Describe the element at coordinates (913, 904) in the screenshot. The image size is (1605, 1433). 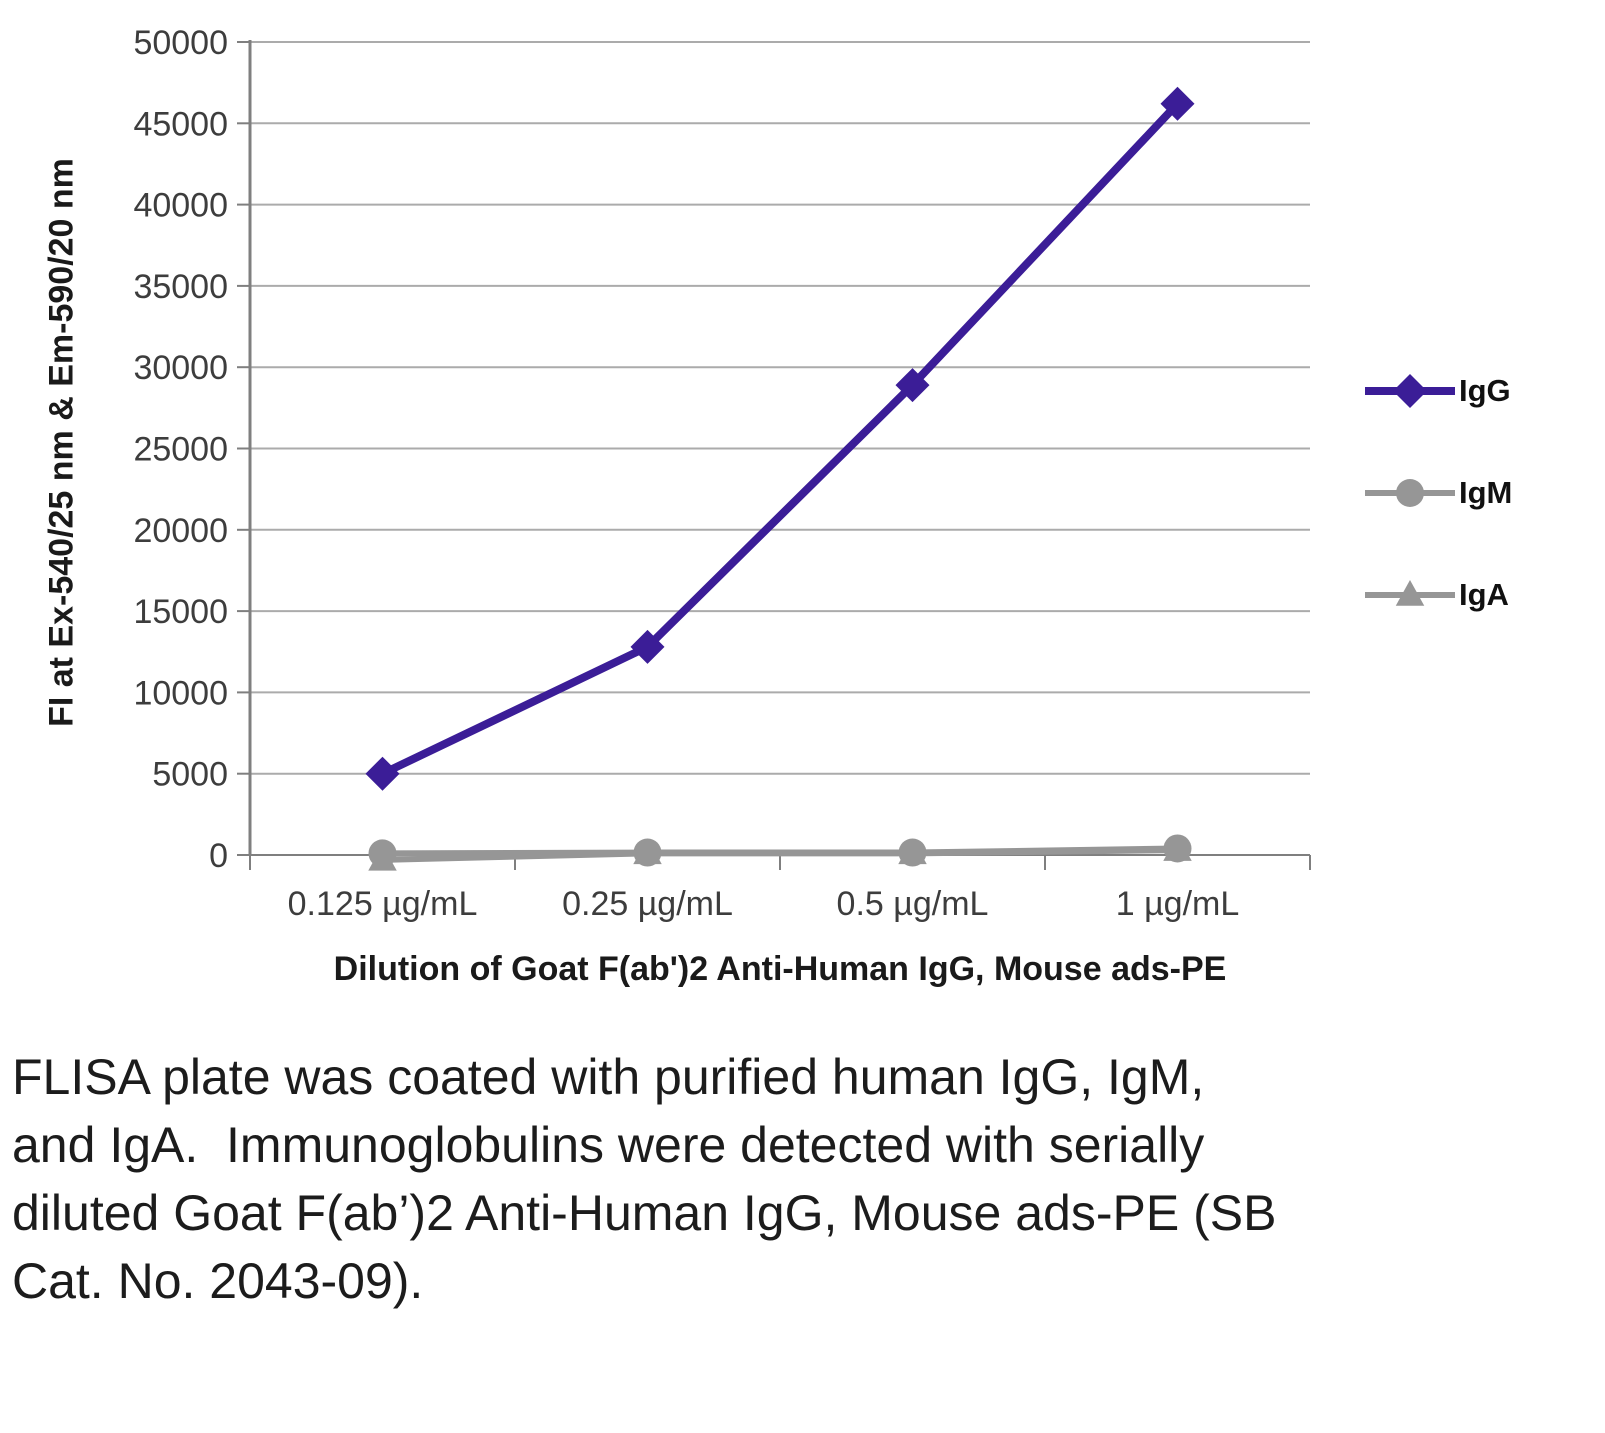
I see `x-tick-label: 0.5 µg/mL` at that location.